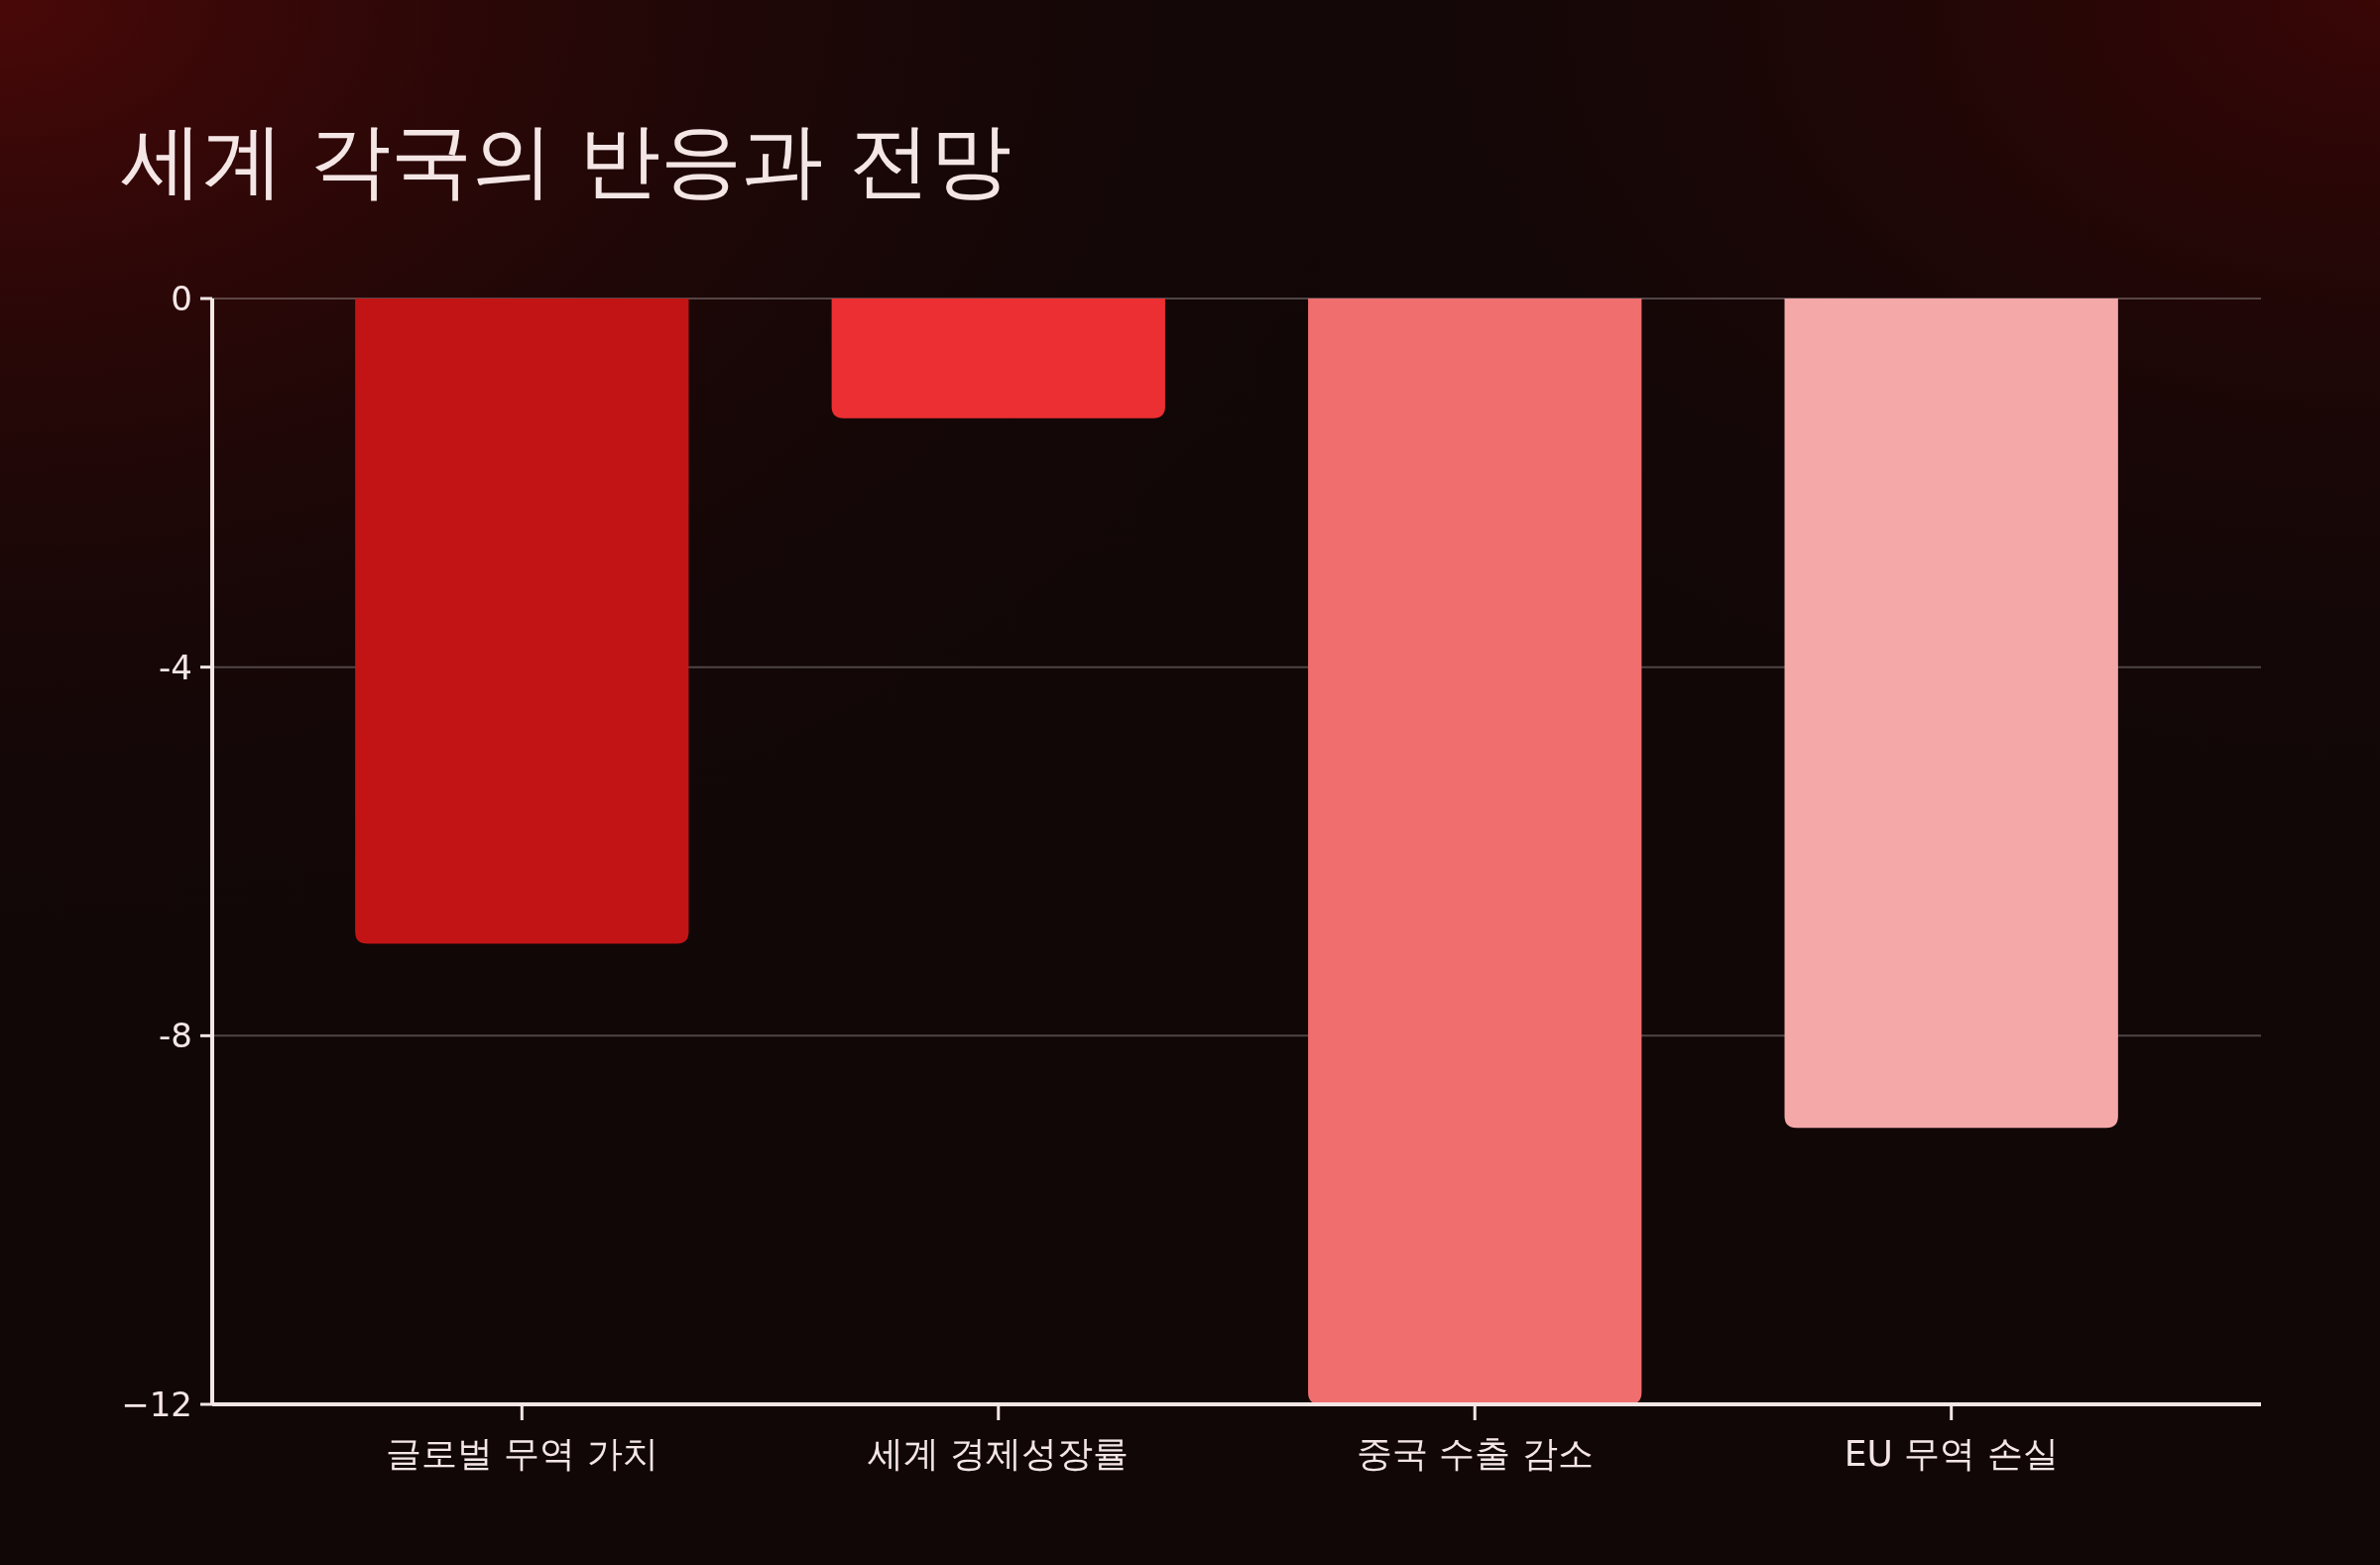 The width and height of the screenshot is (2380, 1565). Describe the element at coordinates (566, 160) in the screenshot. I see `chart-title: 세계 각국의 반응과 전망` at that location.